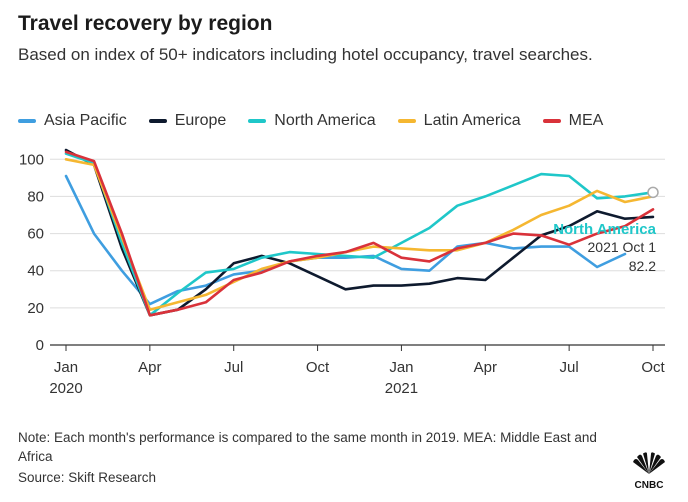 The width and height of the screenshot is (688, 502). I want to click on y-tick-label: 80, so click(35, 196).